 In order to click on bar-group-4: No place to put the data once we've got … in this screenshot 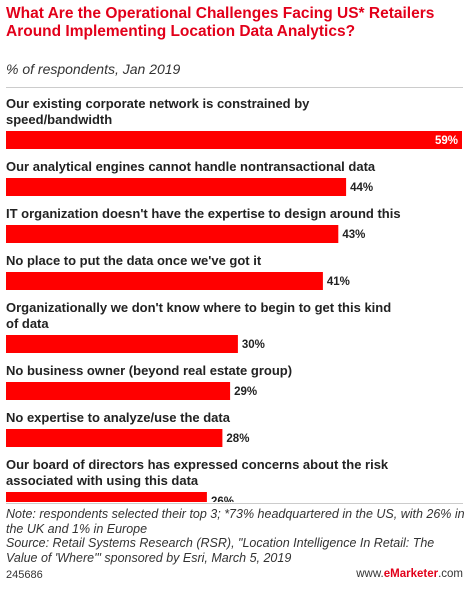, I will do `click(178, 271)`.